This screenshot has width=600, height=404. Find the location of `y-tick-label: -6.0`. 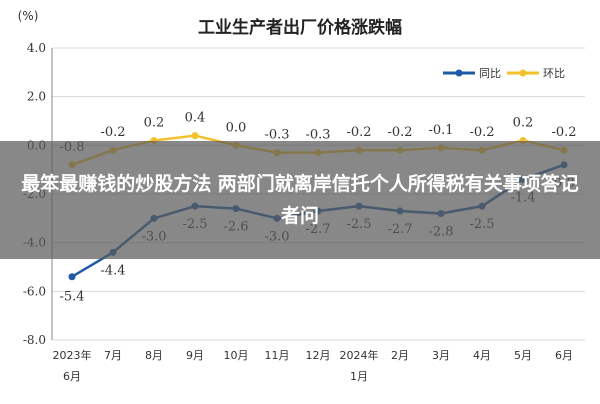

y-tick-label: -6.0 is located at coordinates (34, 291).